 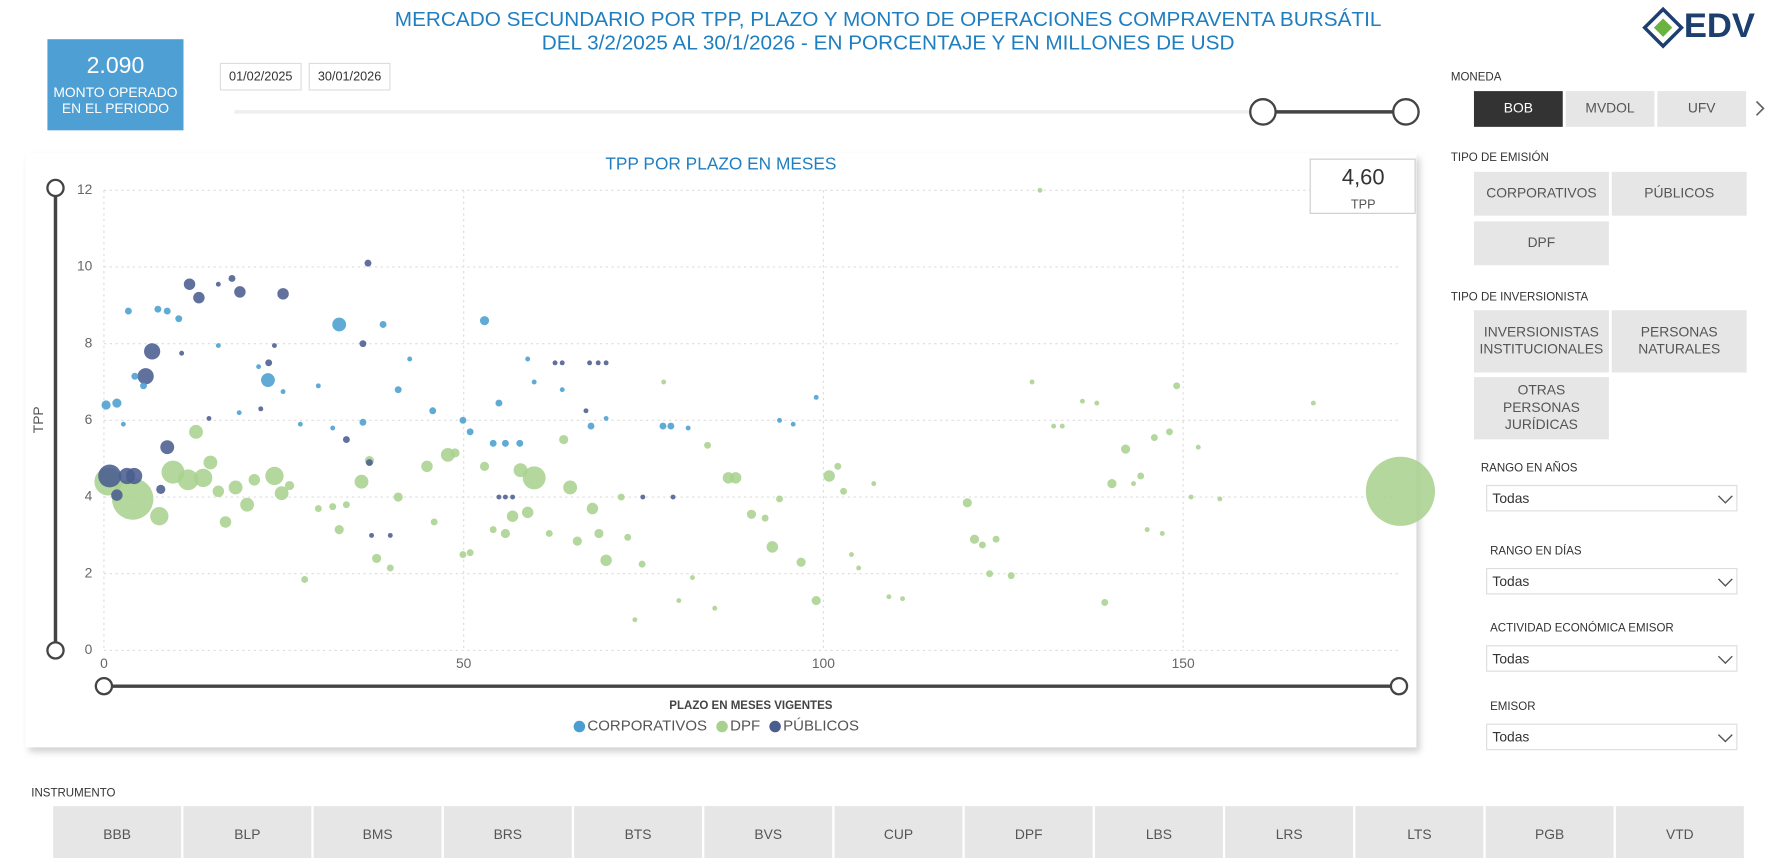 I want to click on filter-button: LTS, so click(x=1419, y=832).